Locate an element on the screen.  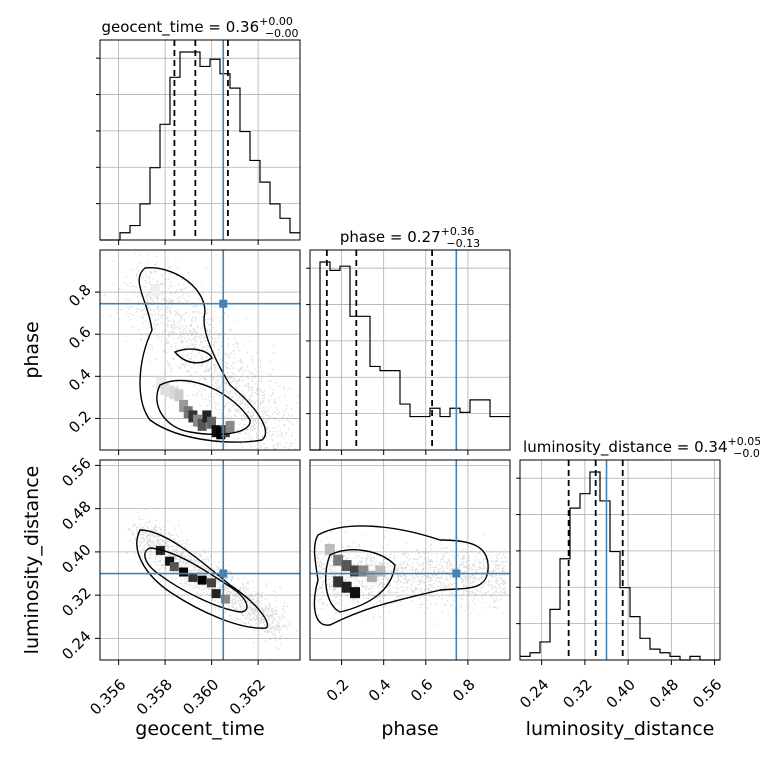
hist-luminosity-distance-step is located at coordinates (620, 566).